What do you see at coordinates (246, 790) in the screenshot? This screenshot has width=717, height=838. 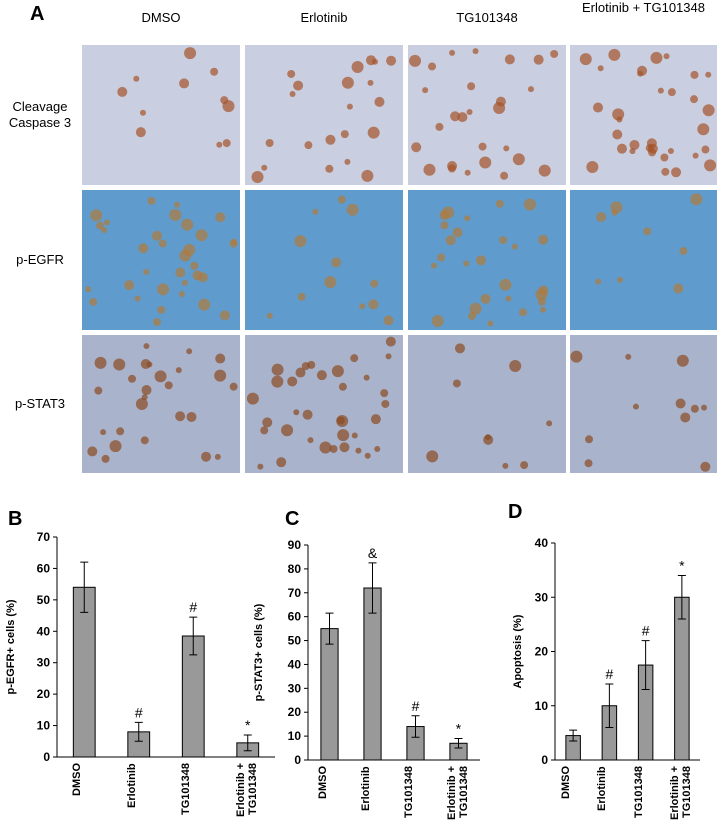 I see `x-tick-label: Erlotinib + TG101348` at bounding box center [246, 790].